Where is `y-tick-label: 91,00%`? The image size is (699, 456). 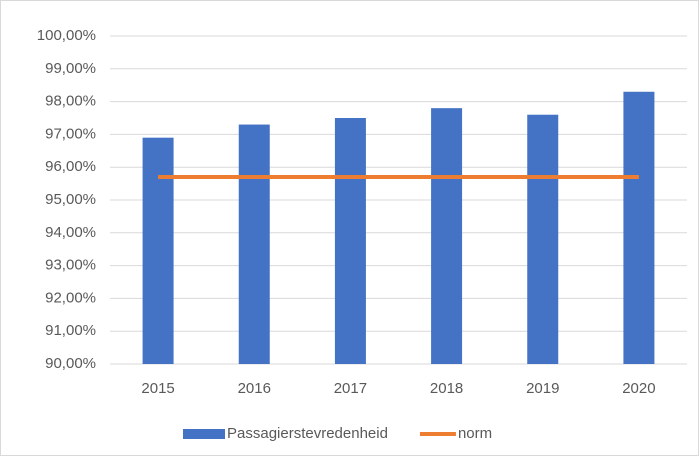 y-tick-label: 91,00% is located at coordinates (70, 330).